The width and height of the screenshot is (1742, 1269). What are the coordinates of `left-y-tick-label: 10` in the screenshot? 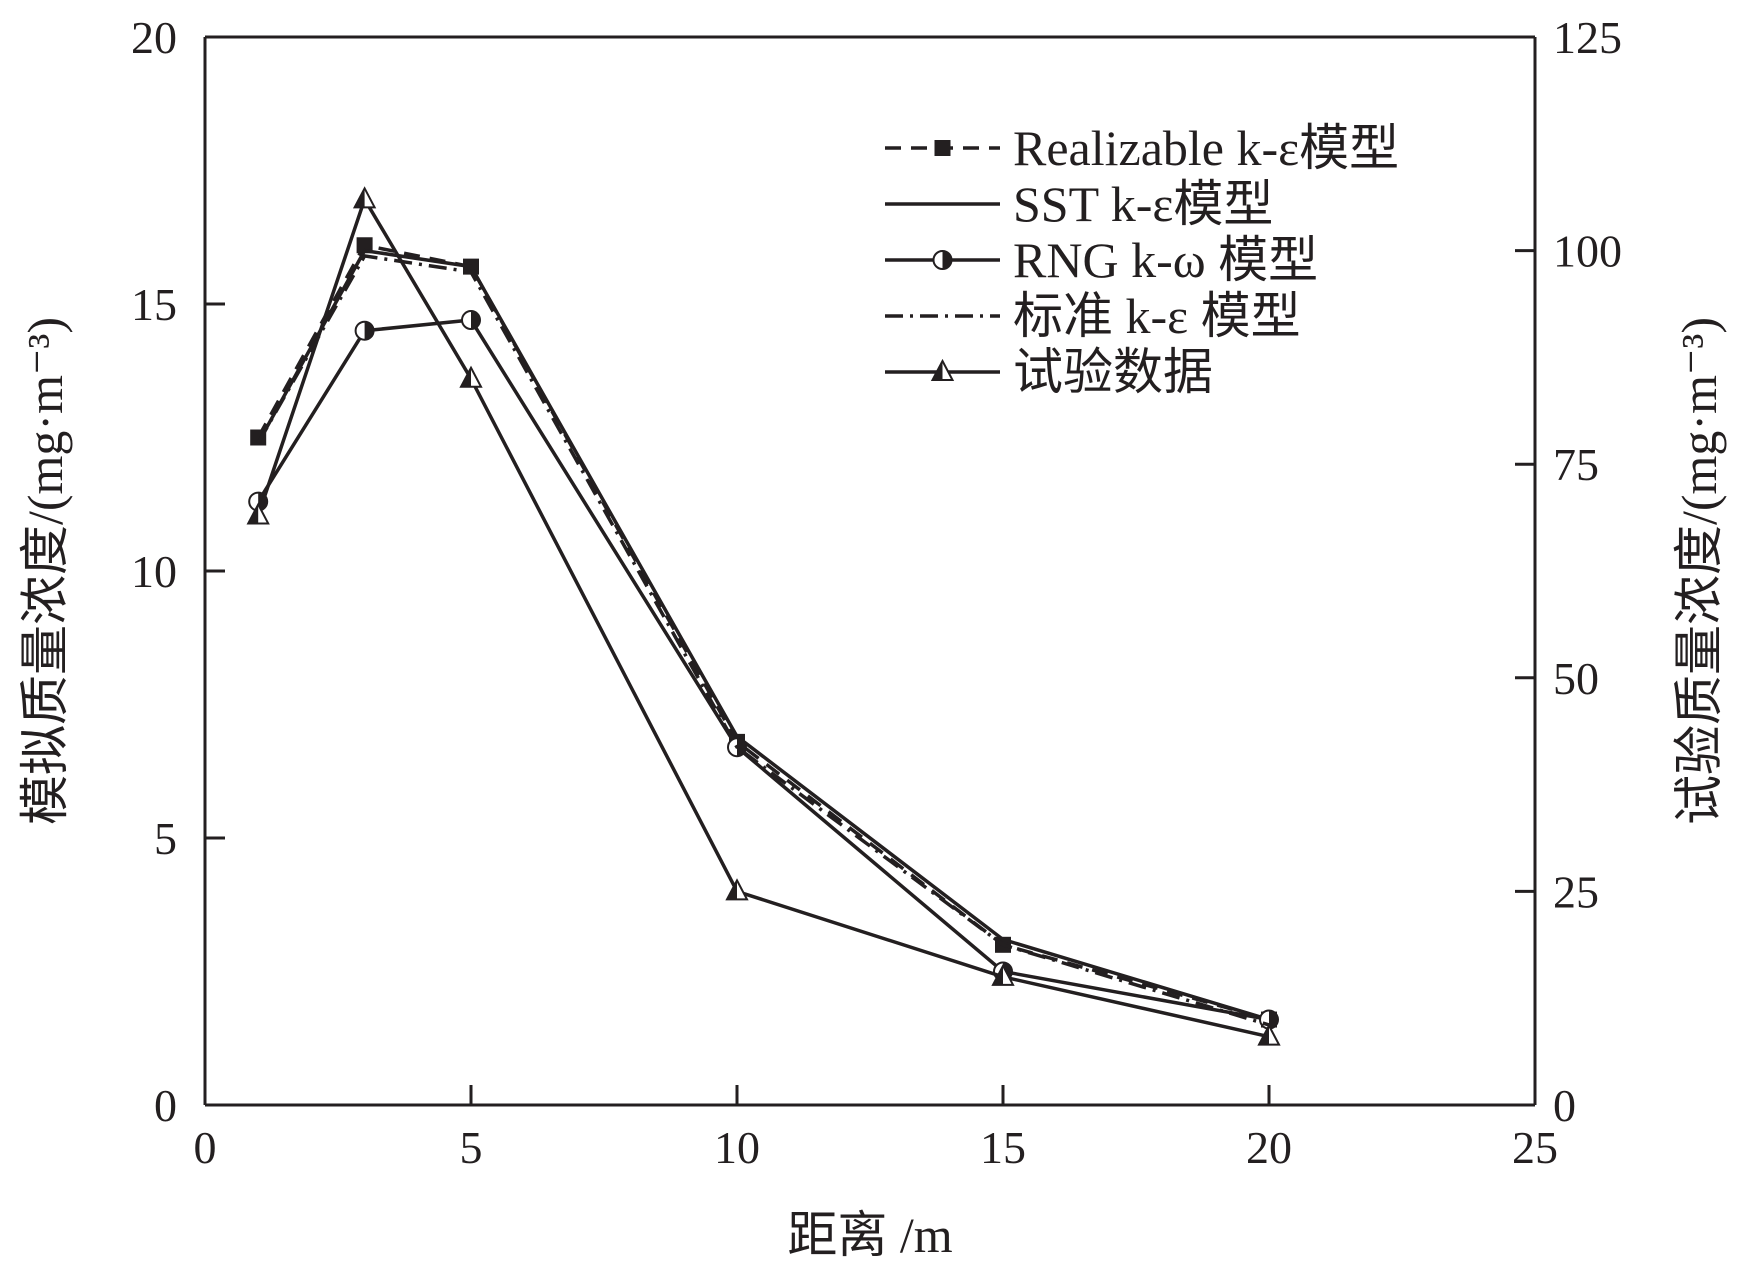 It's located at (154, 571).